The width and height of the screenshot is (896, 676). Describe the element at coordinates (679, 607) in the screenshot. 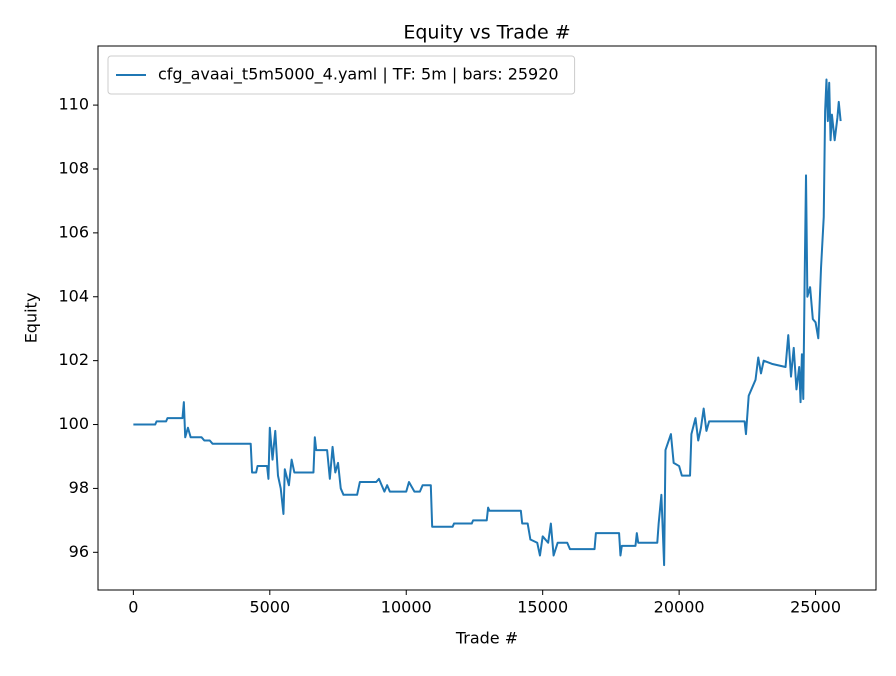

I see `x-tick-label: 20000` at that location.